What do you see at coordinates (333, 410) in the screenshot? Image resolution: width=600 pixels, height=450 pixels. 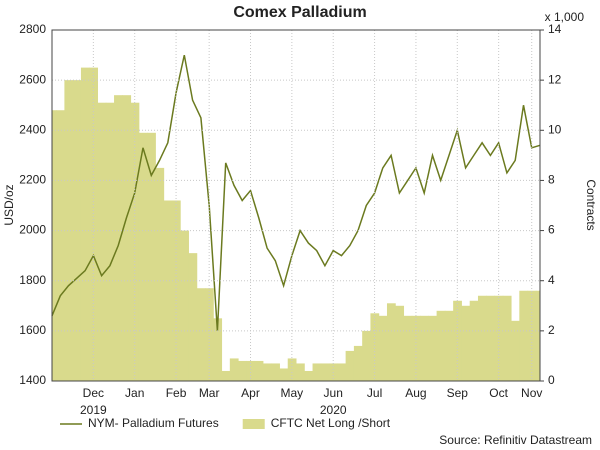 I see `year-label: 2020` at bounding box center [333, 410].